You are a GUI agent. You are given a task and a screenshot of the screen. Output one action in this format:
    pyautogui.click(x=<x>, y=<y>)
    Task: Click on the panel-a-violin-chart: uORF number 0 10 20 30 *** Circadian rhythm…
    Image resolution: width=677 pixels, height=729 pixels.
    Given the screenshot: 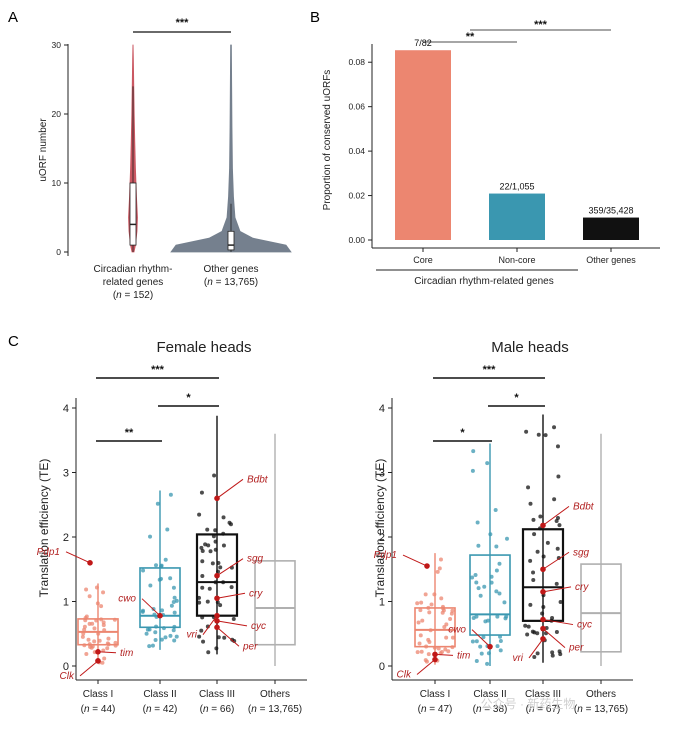 What is the action you would take?
    pyautogui.click(x=165, y=159)
    